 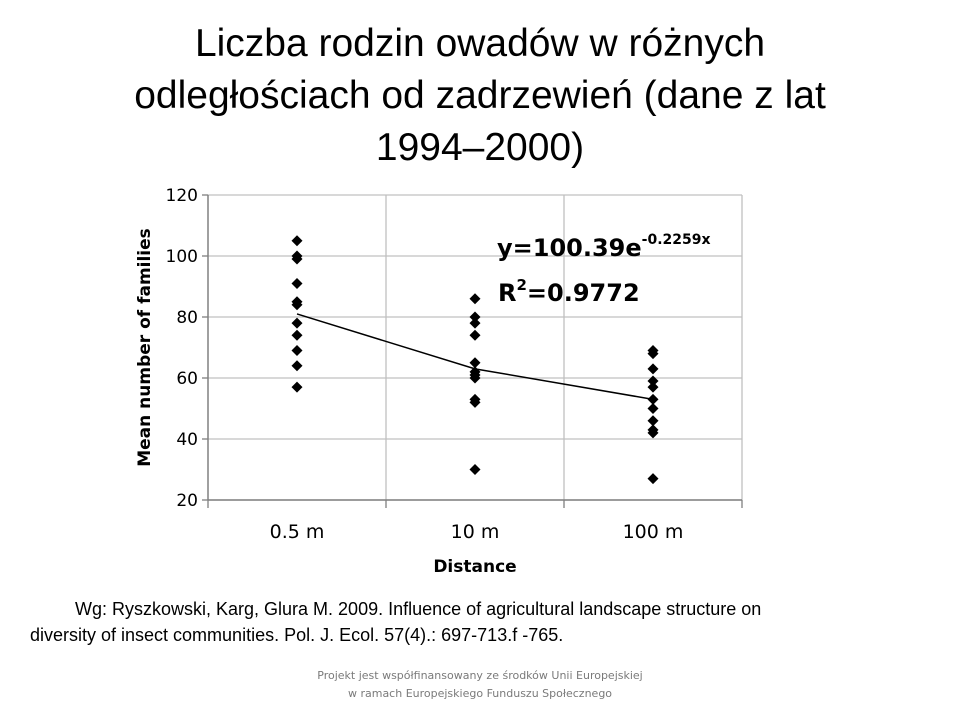 What do you see at coordinates (182, 257) in the screenshot?
I see `y-tick-label: 100` at bounding box center [182, 257].